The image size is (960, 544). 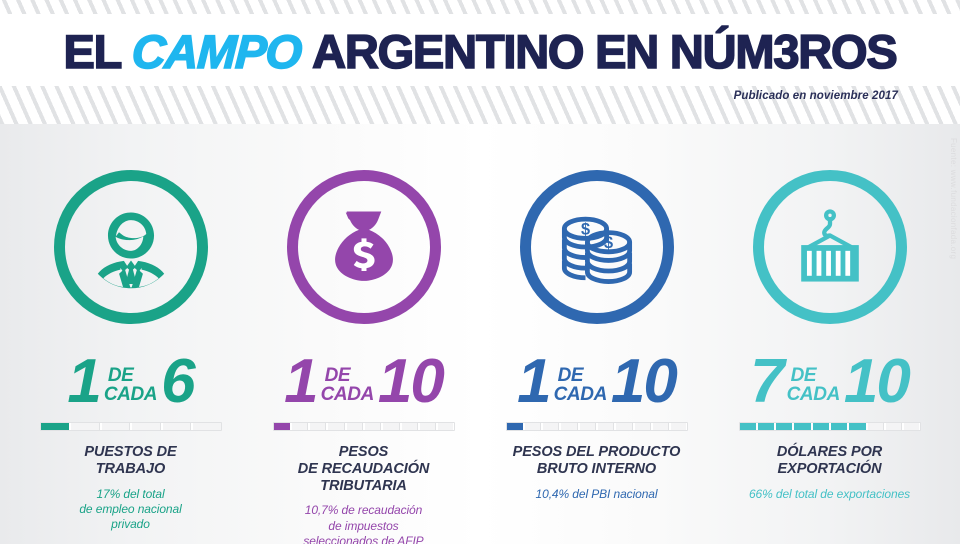 I want to click on stat-sublabel: 10,4% del PBI nacional, so click(x=596, y=493).